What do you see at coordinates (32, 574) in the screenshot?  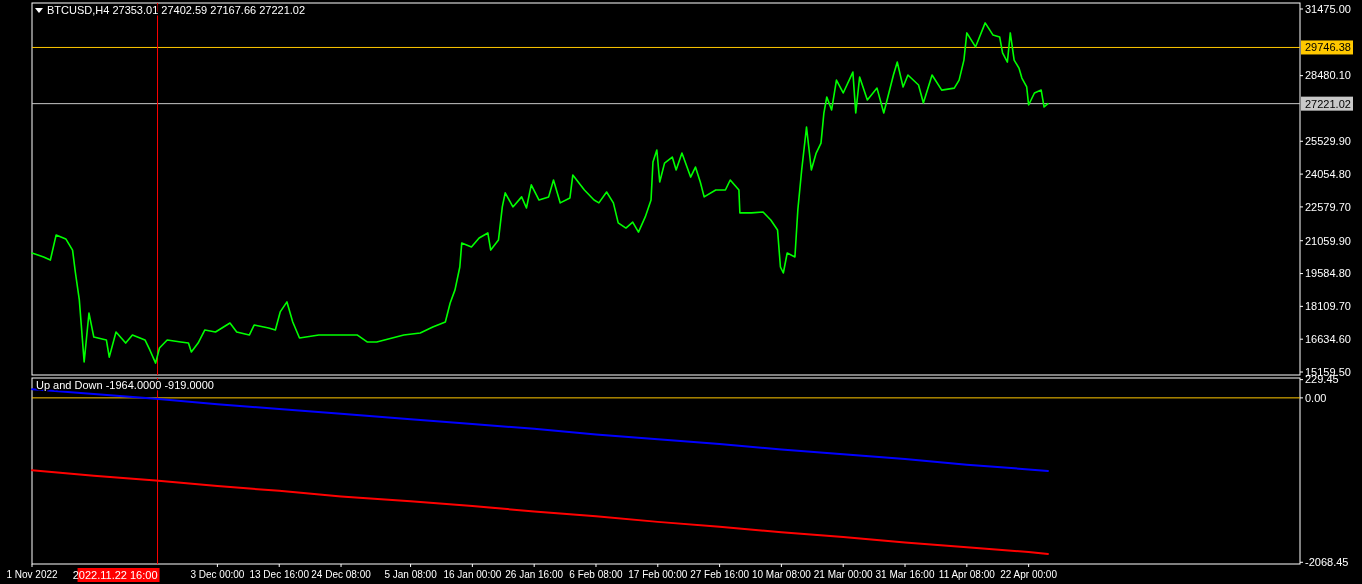 I see `x-tick-label: 1 Nov 2022` at bounding box center [32, 574].